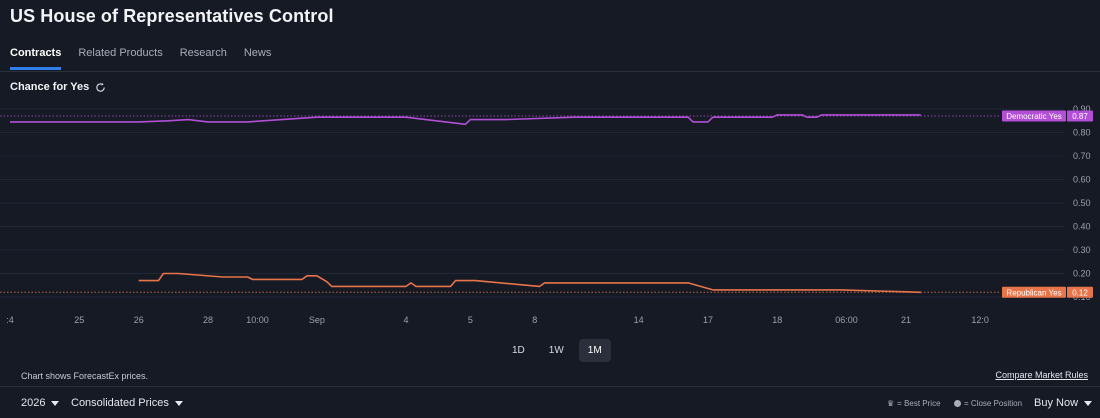 This screenshot has width=1100, height=418. What do you see at coordinates (36, 58) in the screenshot?
I see `tab-contracts: Contracts` at bounding box center [36, 58].